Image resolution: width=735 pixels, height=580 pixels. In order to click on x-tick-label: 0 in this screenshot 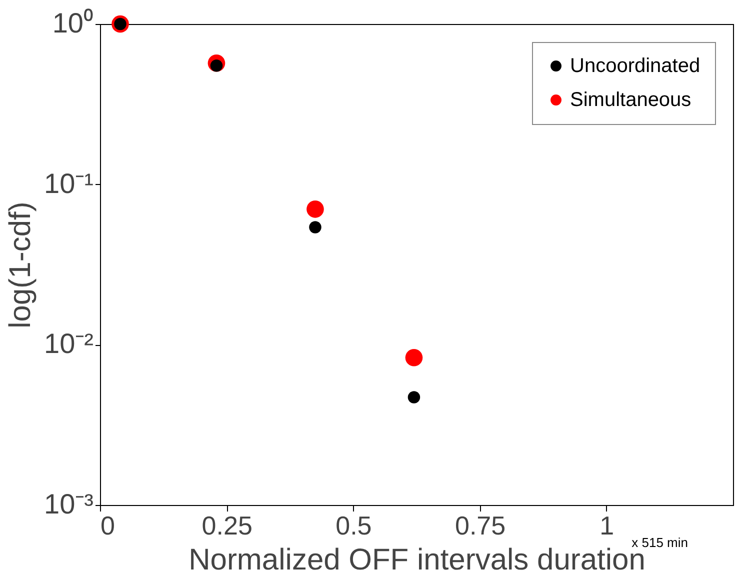, I will do `click(107, 525)`.